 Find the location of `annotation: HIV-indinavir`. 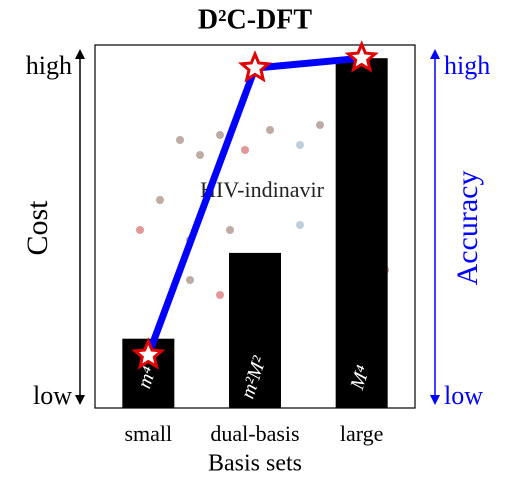

annotation: HIV-indinavir is located at coordinates (262, 189).